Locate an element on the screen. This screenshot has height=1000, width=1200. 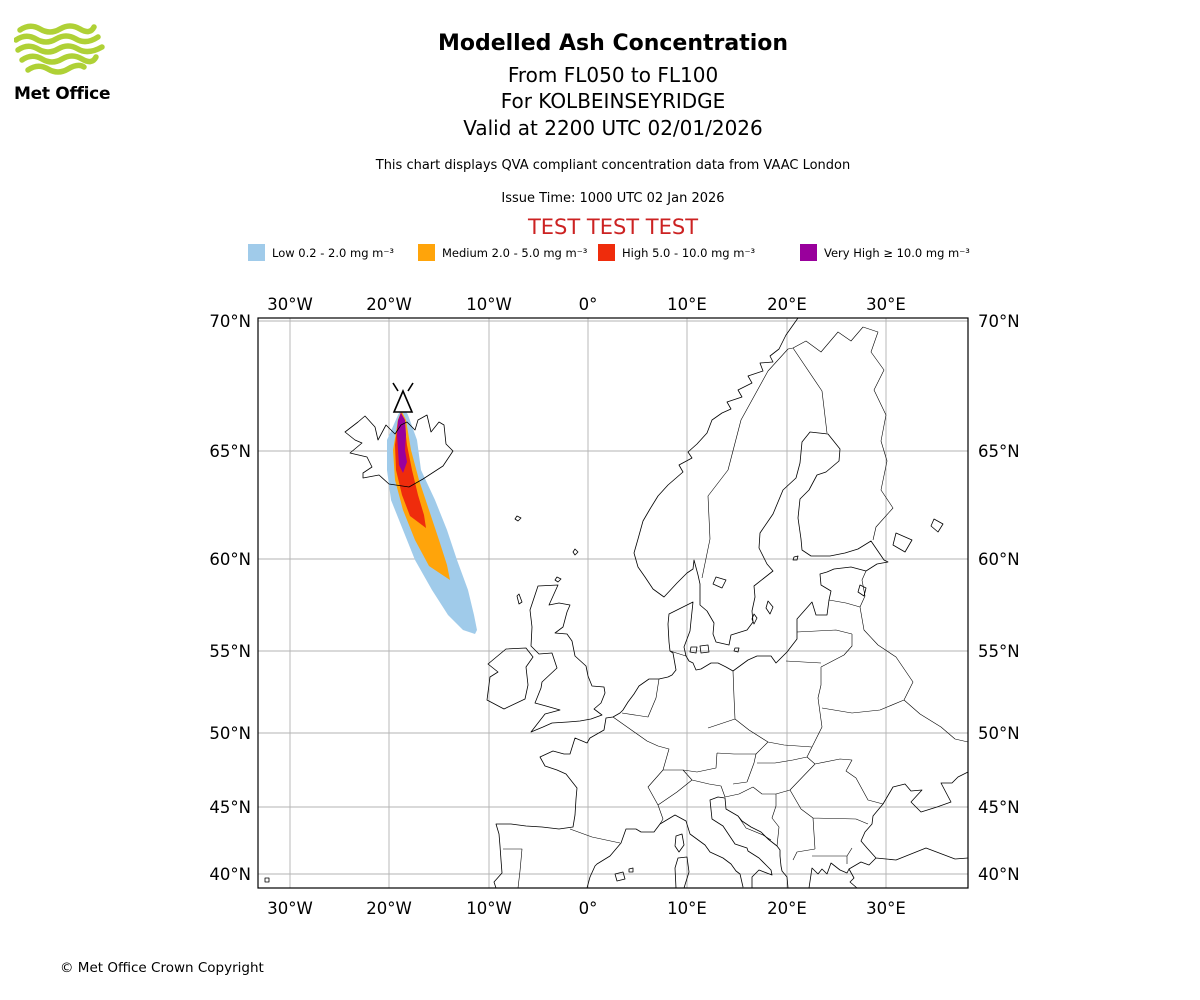
low-swatch is located at coordinates (256, 252).